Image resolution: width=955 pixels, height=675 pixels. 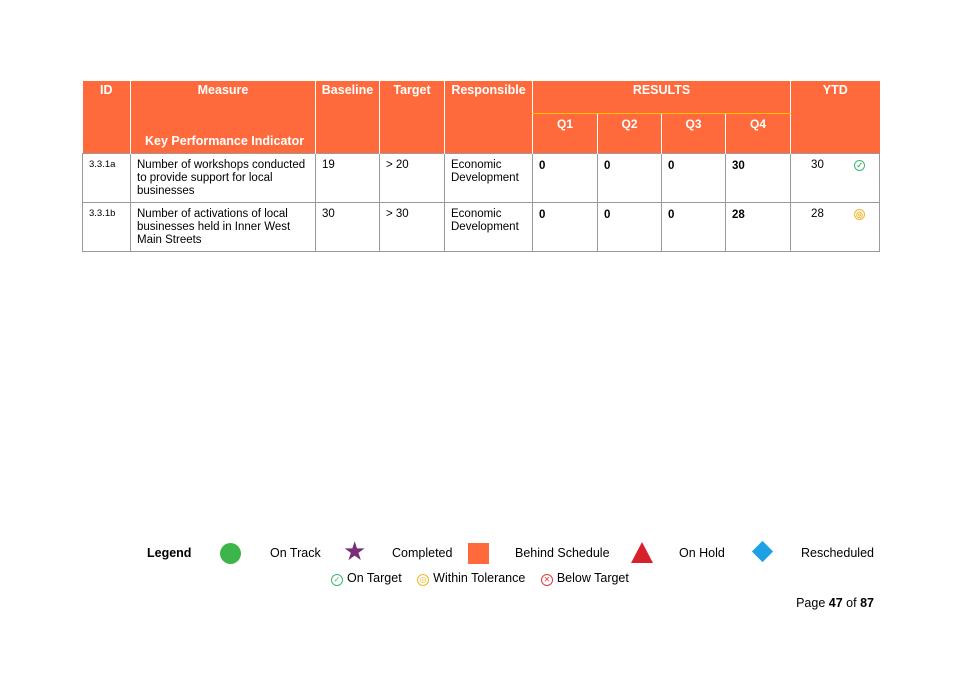 What do you see at coordinates (693, 122) in the screenshot?
I see `header-q3: Q3` at bounding box center [693, 122].